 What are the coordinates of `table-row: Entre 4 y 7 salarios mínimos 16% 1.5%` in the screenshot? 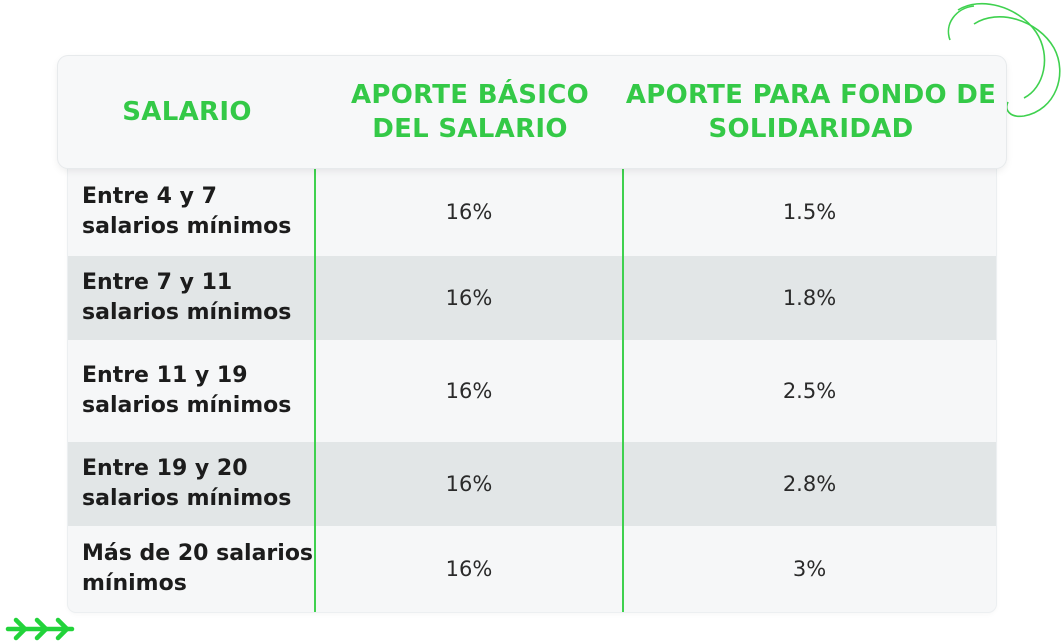 It's located at (532, 212).